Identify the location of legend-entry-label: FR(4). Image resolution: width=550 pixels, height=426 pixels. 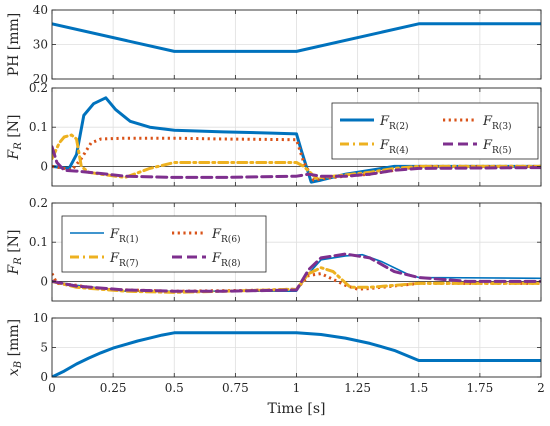
(394, 147).